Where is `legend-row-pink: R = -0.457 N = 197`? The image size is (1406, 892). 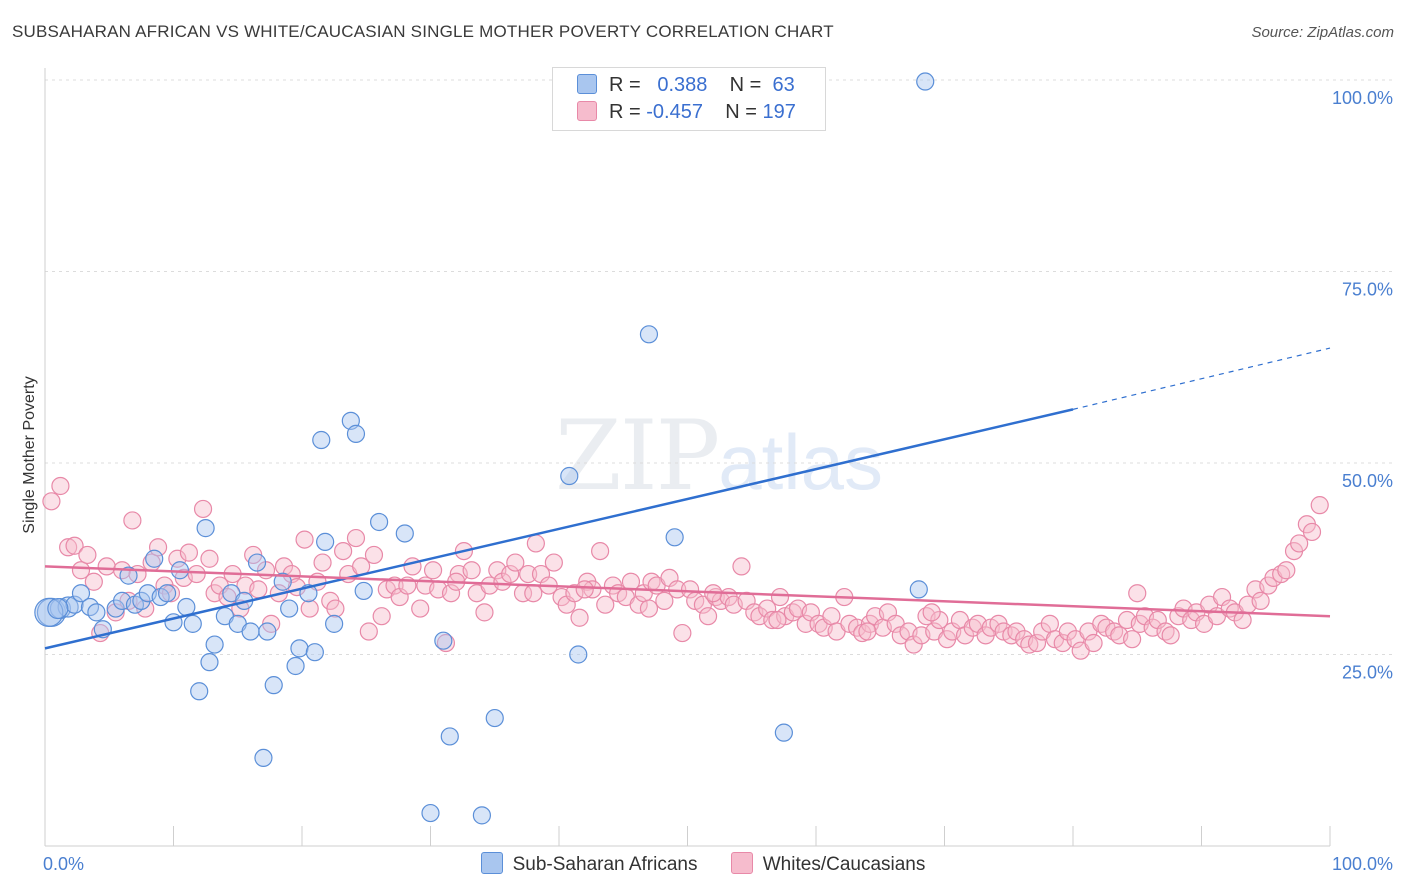
legend-row-pink: R = -0.457 N = 197 is located at coordinates (686, 114).